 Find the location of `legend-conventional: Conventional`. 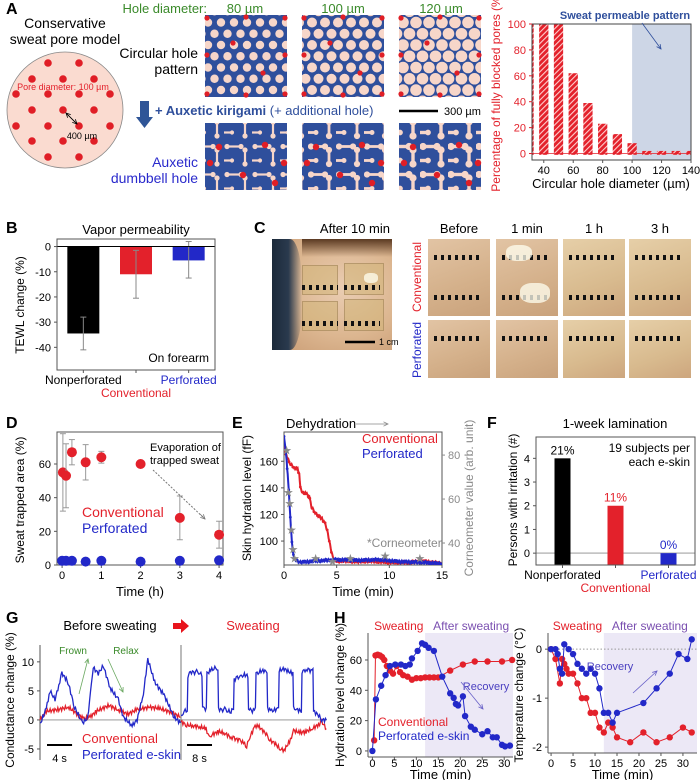

legend-conventional: Conventional is located at coordinates (123, 512).